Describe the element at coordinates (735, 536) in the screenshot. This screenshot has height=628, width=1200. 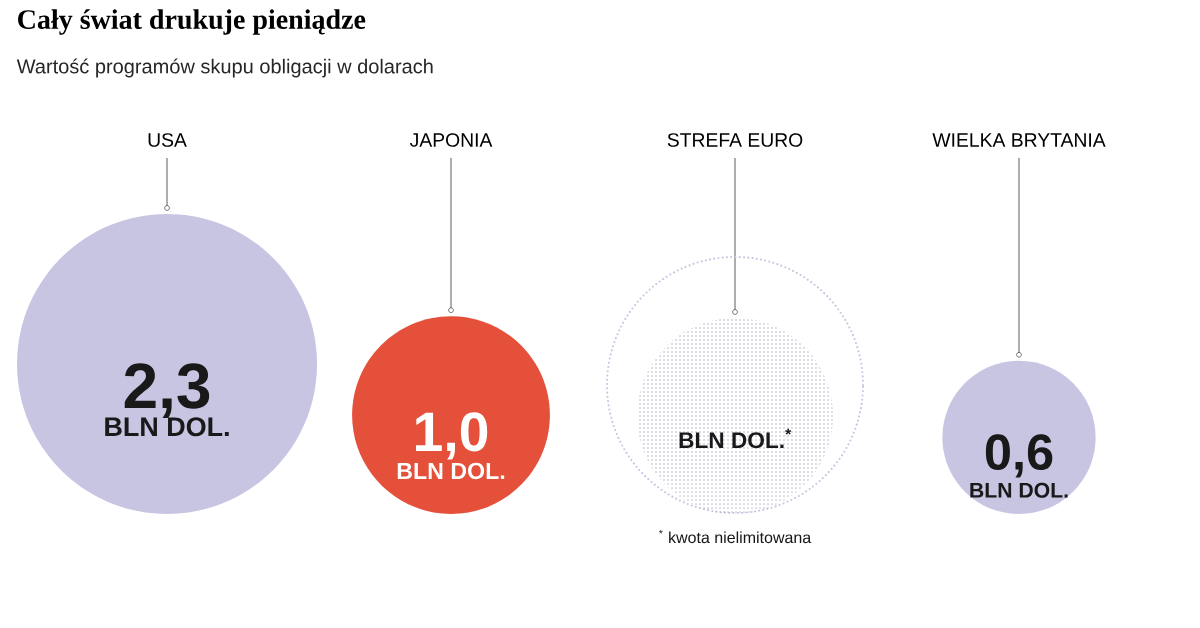
I see `text: $^{*}$ kwota nielimitowana` at that location.